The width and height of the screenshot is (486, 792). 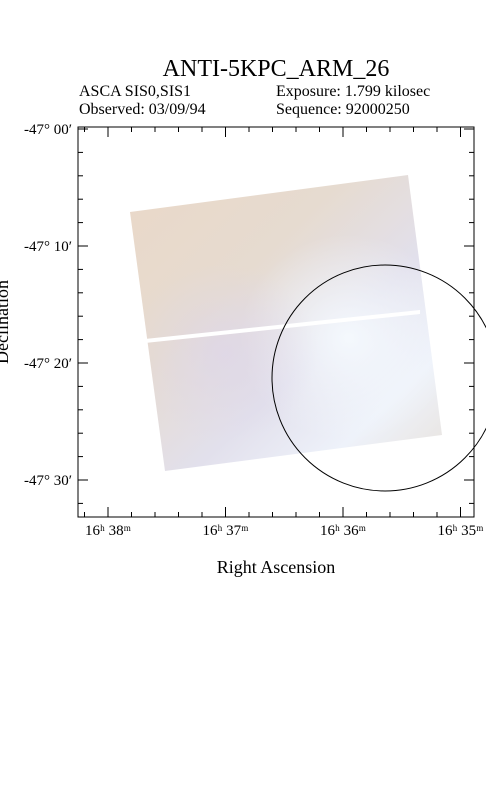 I want to click on sequence: Sequence: 92000250, so click(x=343, y=109).